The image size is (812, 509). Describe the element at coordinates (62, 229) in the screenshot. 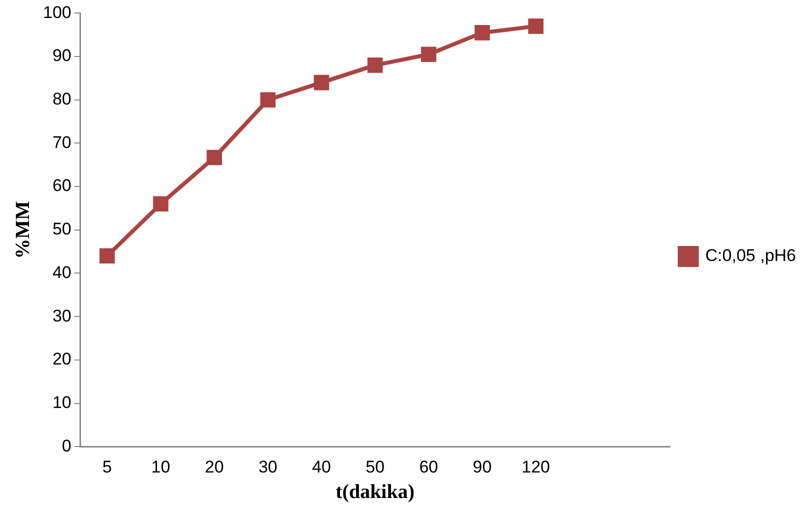

I see `y-tick-label: 50` at that location.